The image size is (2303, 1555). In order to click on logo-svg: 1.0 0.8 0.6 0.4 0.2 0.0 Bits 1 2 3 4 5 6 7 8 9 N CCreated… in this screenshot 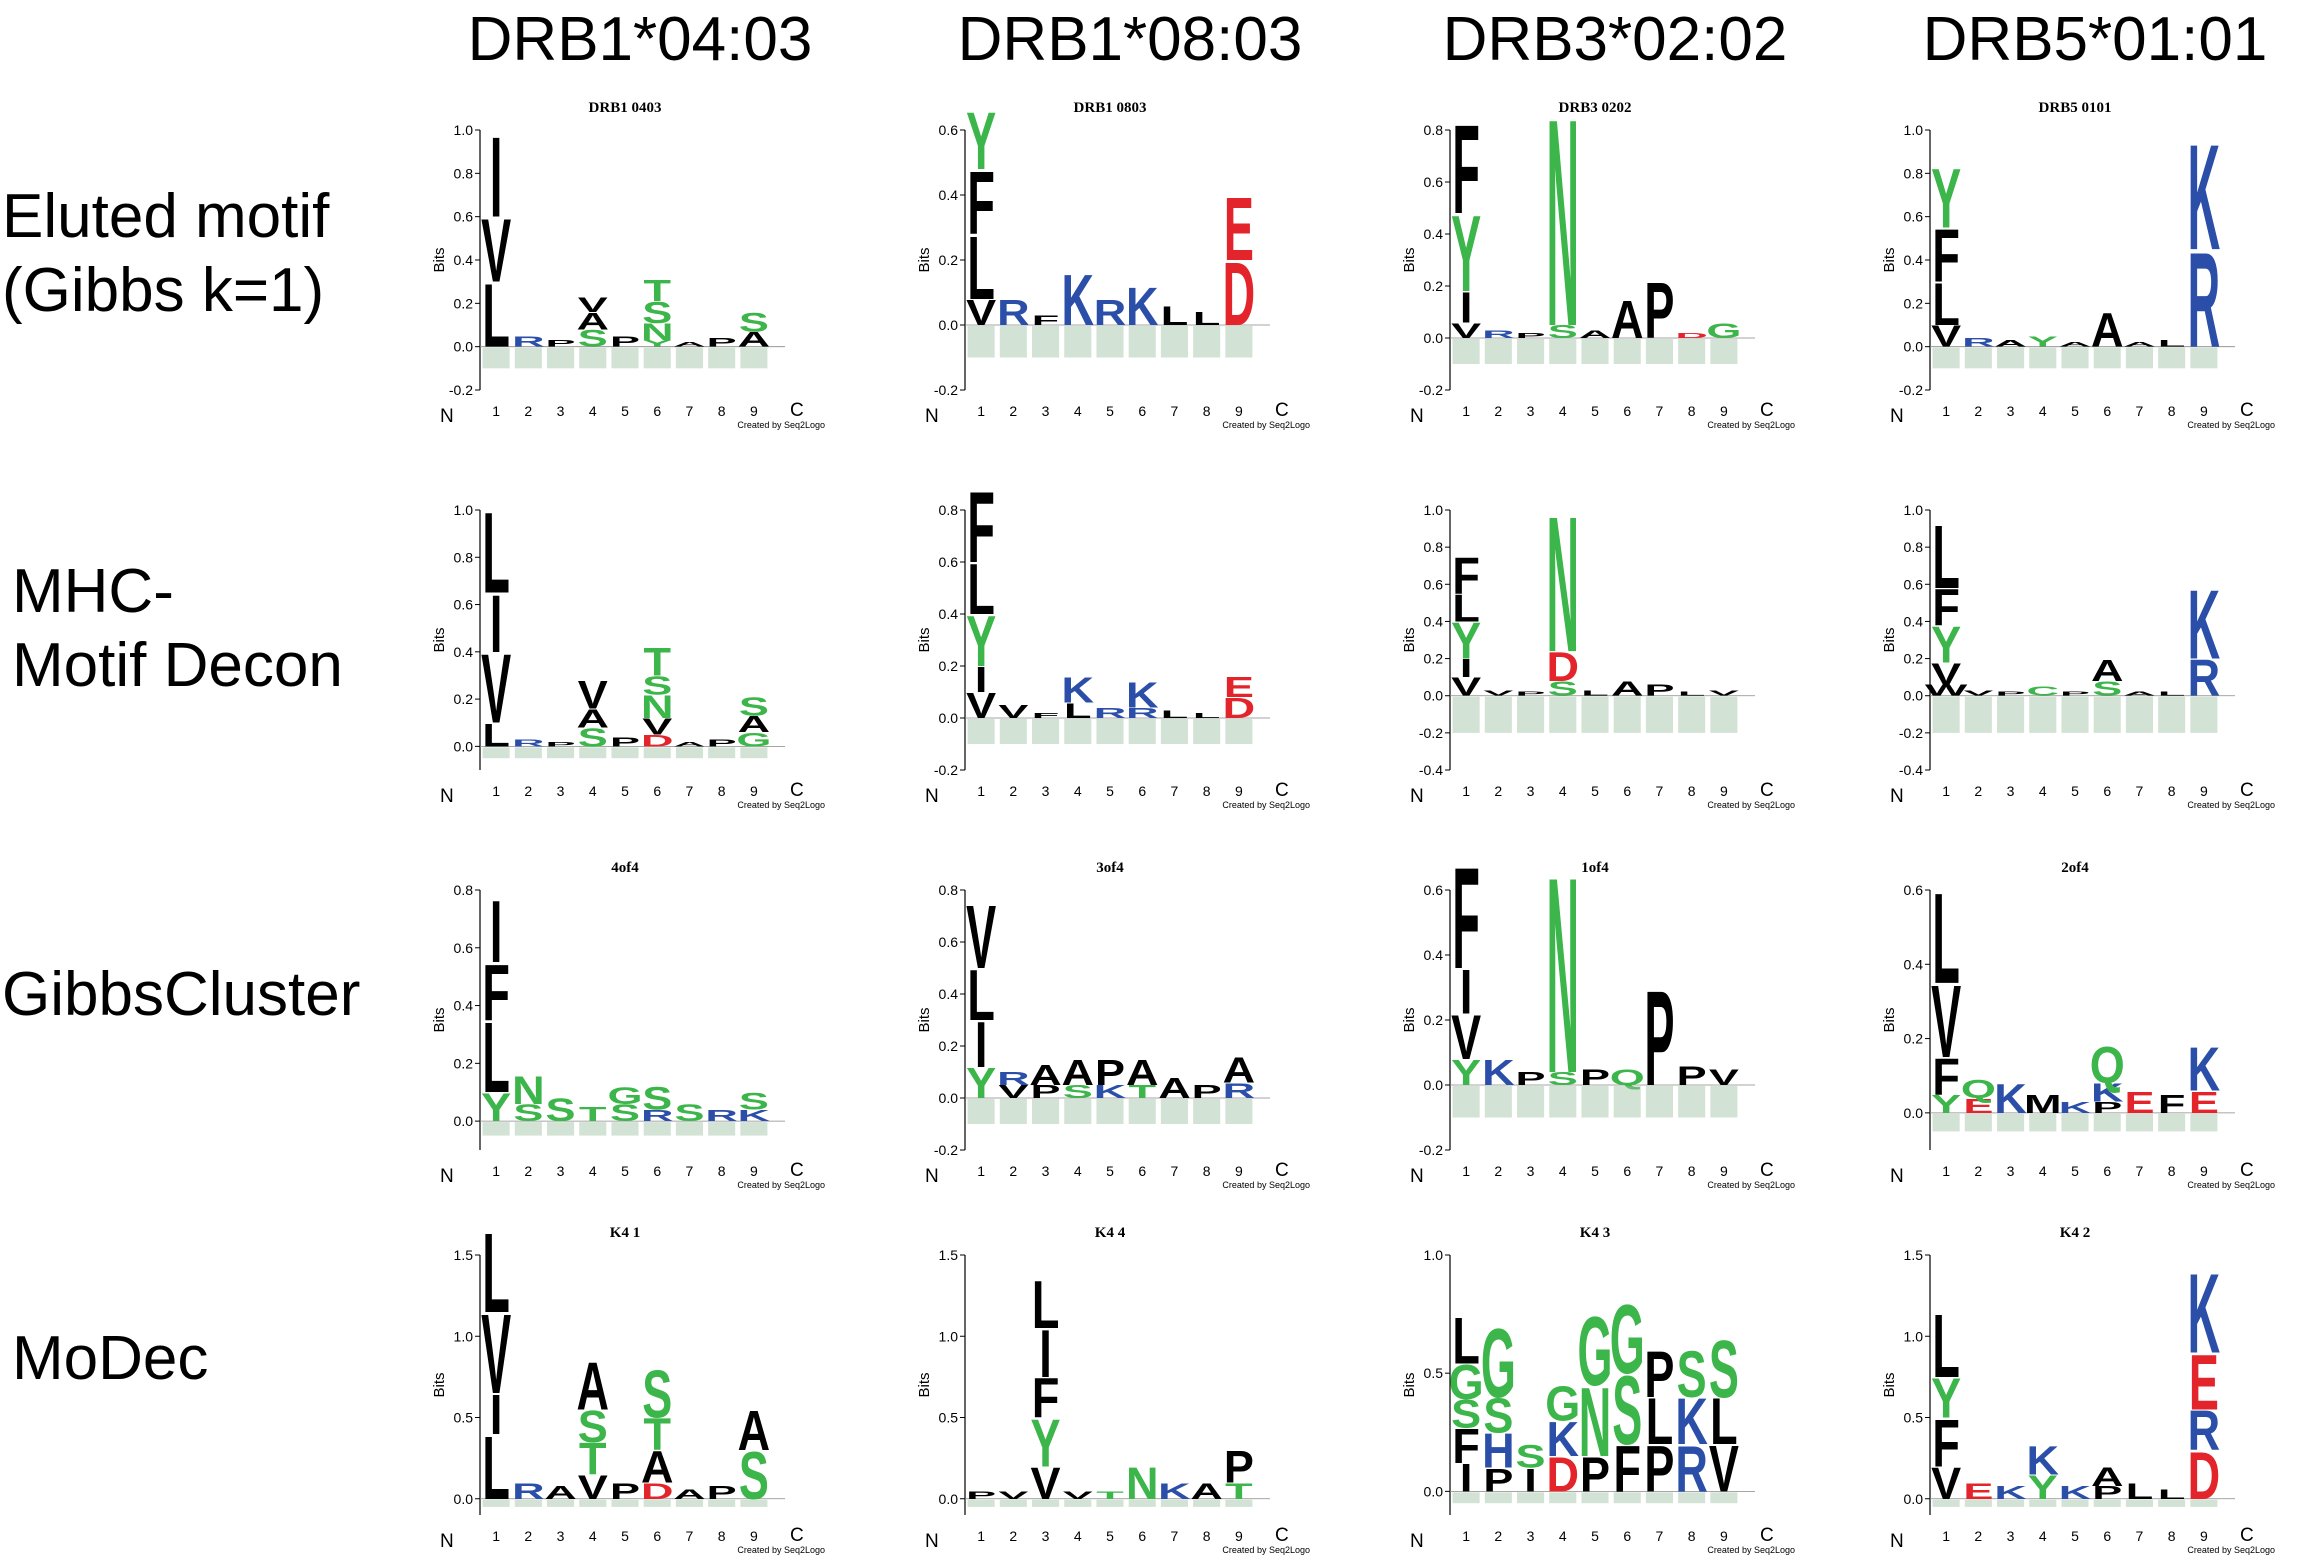, I will do `click(628, 650)`.